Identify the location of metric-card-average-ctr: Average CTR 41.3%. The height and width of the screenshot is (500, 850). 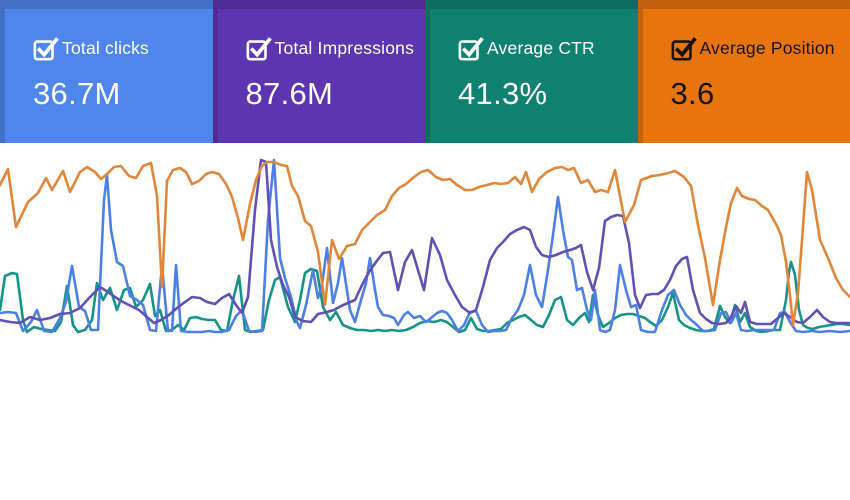
(531, 71).